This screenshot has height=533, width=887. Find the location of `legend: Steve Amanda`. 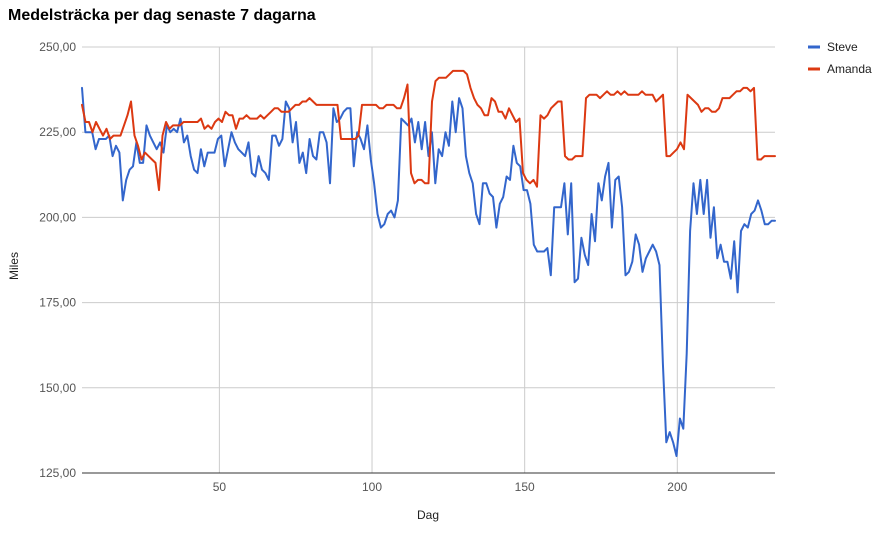

legend: Steve Amanda is located at coordinates (840, 58).